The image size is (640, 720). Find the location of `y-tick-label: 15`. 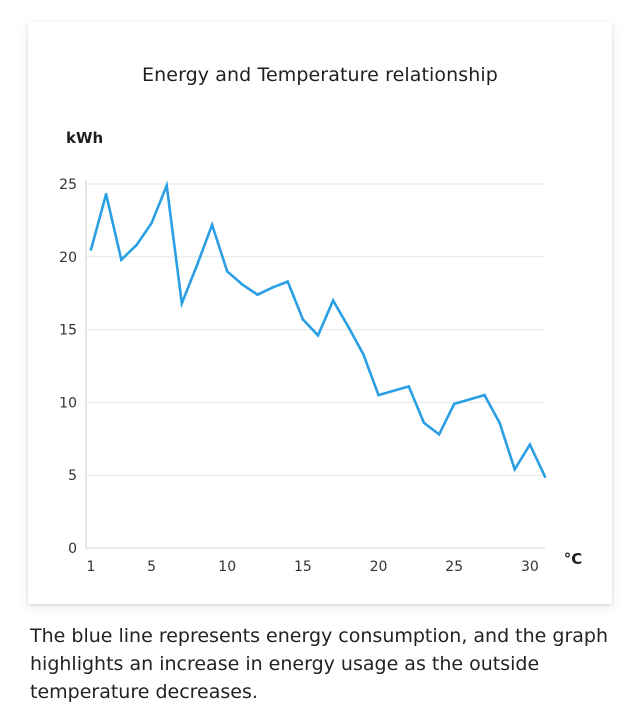

y-tick-label: 15 is located at coordinates (68, 331).